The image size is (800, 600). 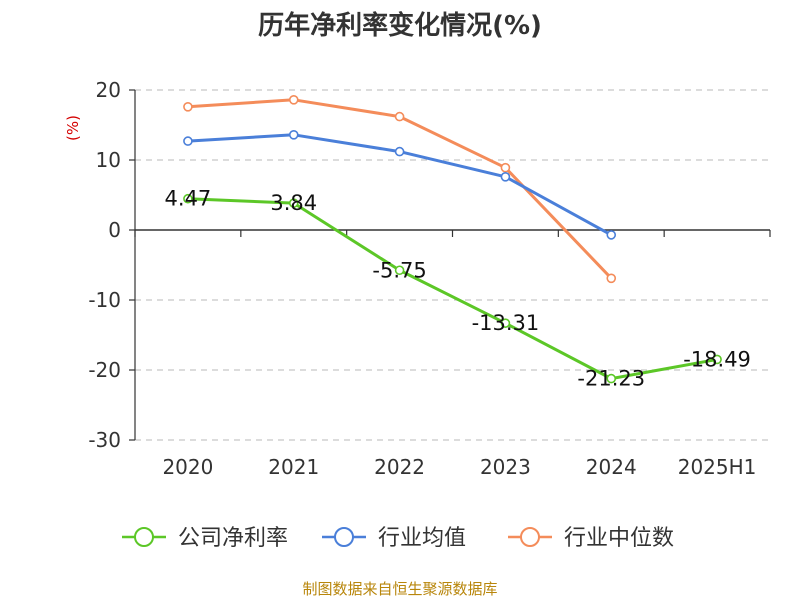 What do you see at coordinates (619, 538) in the screenshot?
I see `legend-label: 行业中位数` at bounding box center [619, 538].